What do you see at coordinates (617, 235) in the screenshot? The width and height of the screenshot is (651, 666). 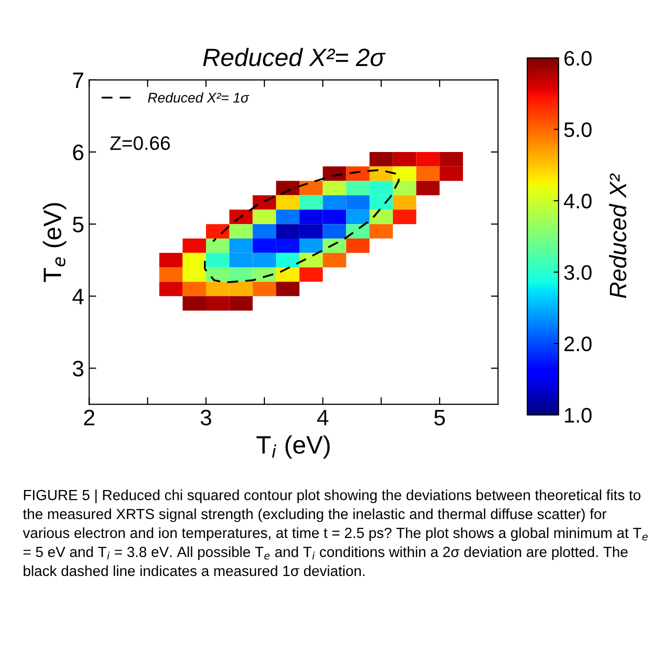 I see `color-bar-title: Reduced X²` at bounding box center [617, 235].